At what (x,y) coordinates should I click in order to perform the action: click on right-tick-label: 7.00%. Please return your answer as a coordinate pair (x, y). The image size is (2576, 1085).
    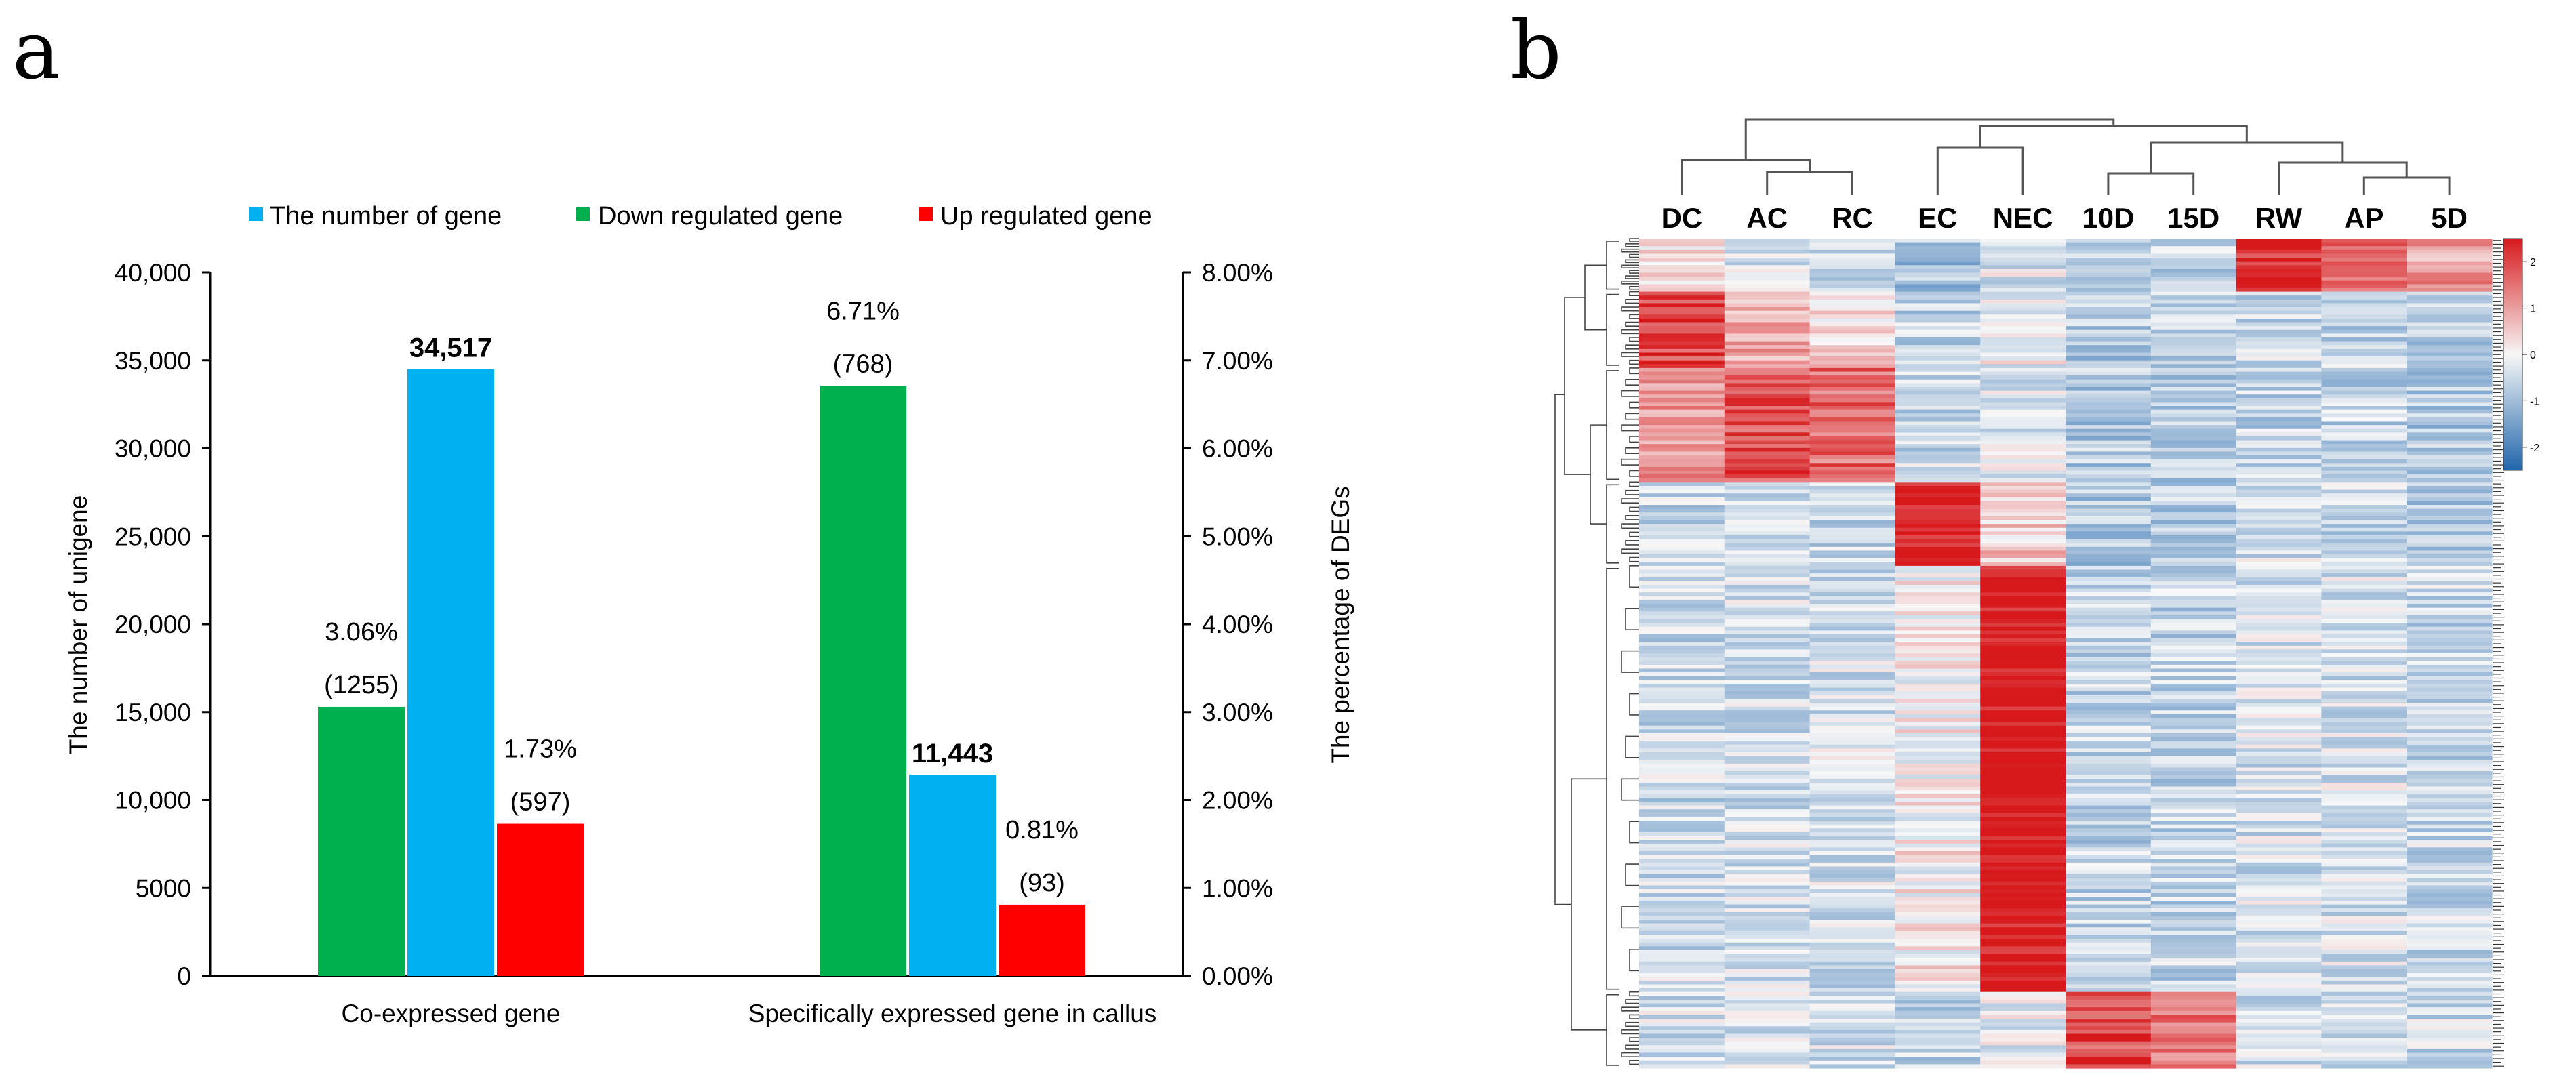
    Looking at the image, I should click on (1237, 361).